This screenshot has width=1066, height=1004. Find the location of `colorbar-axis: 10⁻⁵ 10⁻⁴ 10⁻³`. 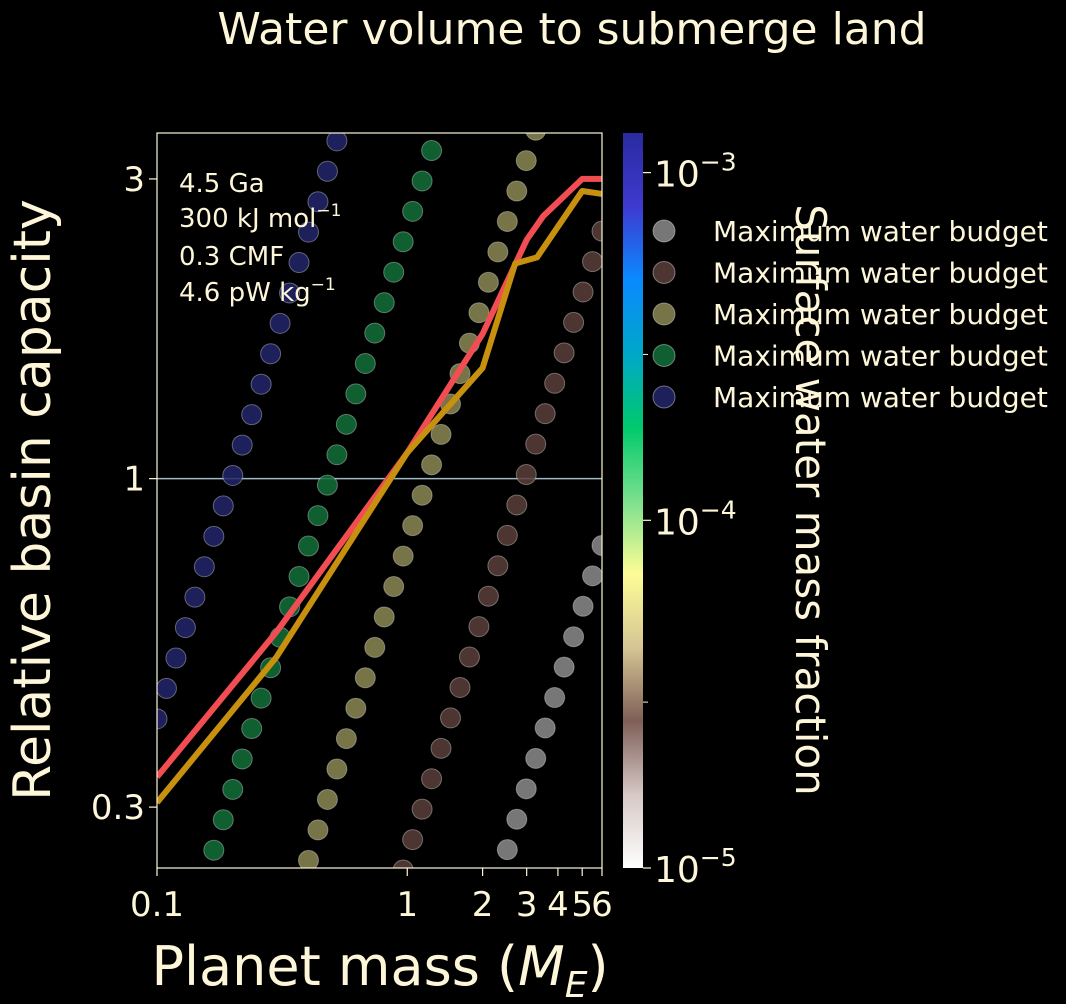

colorbar-axis: 10⁻⁵ 10⁻⁴ 10⁻³ is located at coordinates (690, 519).